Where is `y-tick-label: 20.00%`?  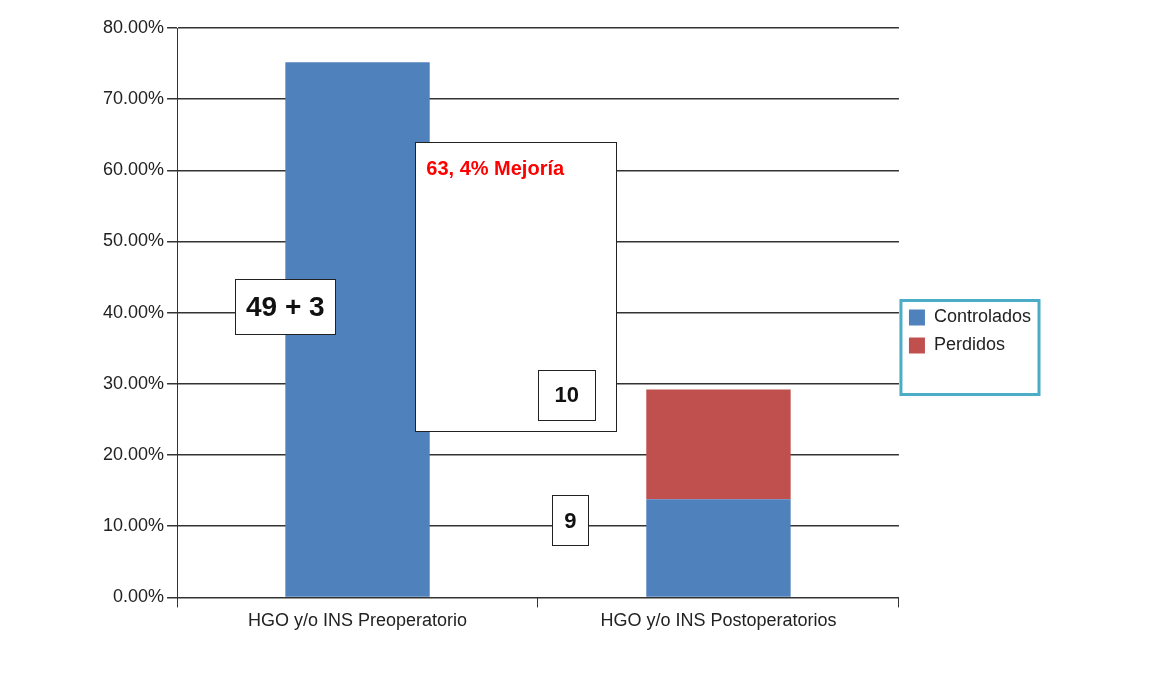 y-tick-label: 20.00% is located at coordinates (133, 454).